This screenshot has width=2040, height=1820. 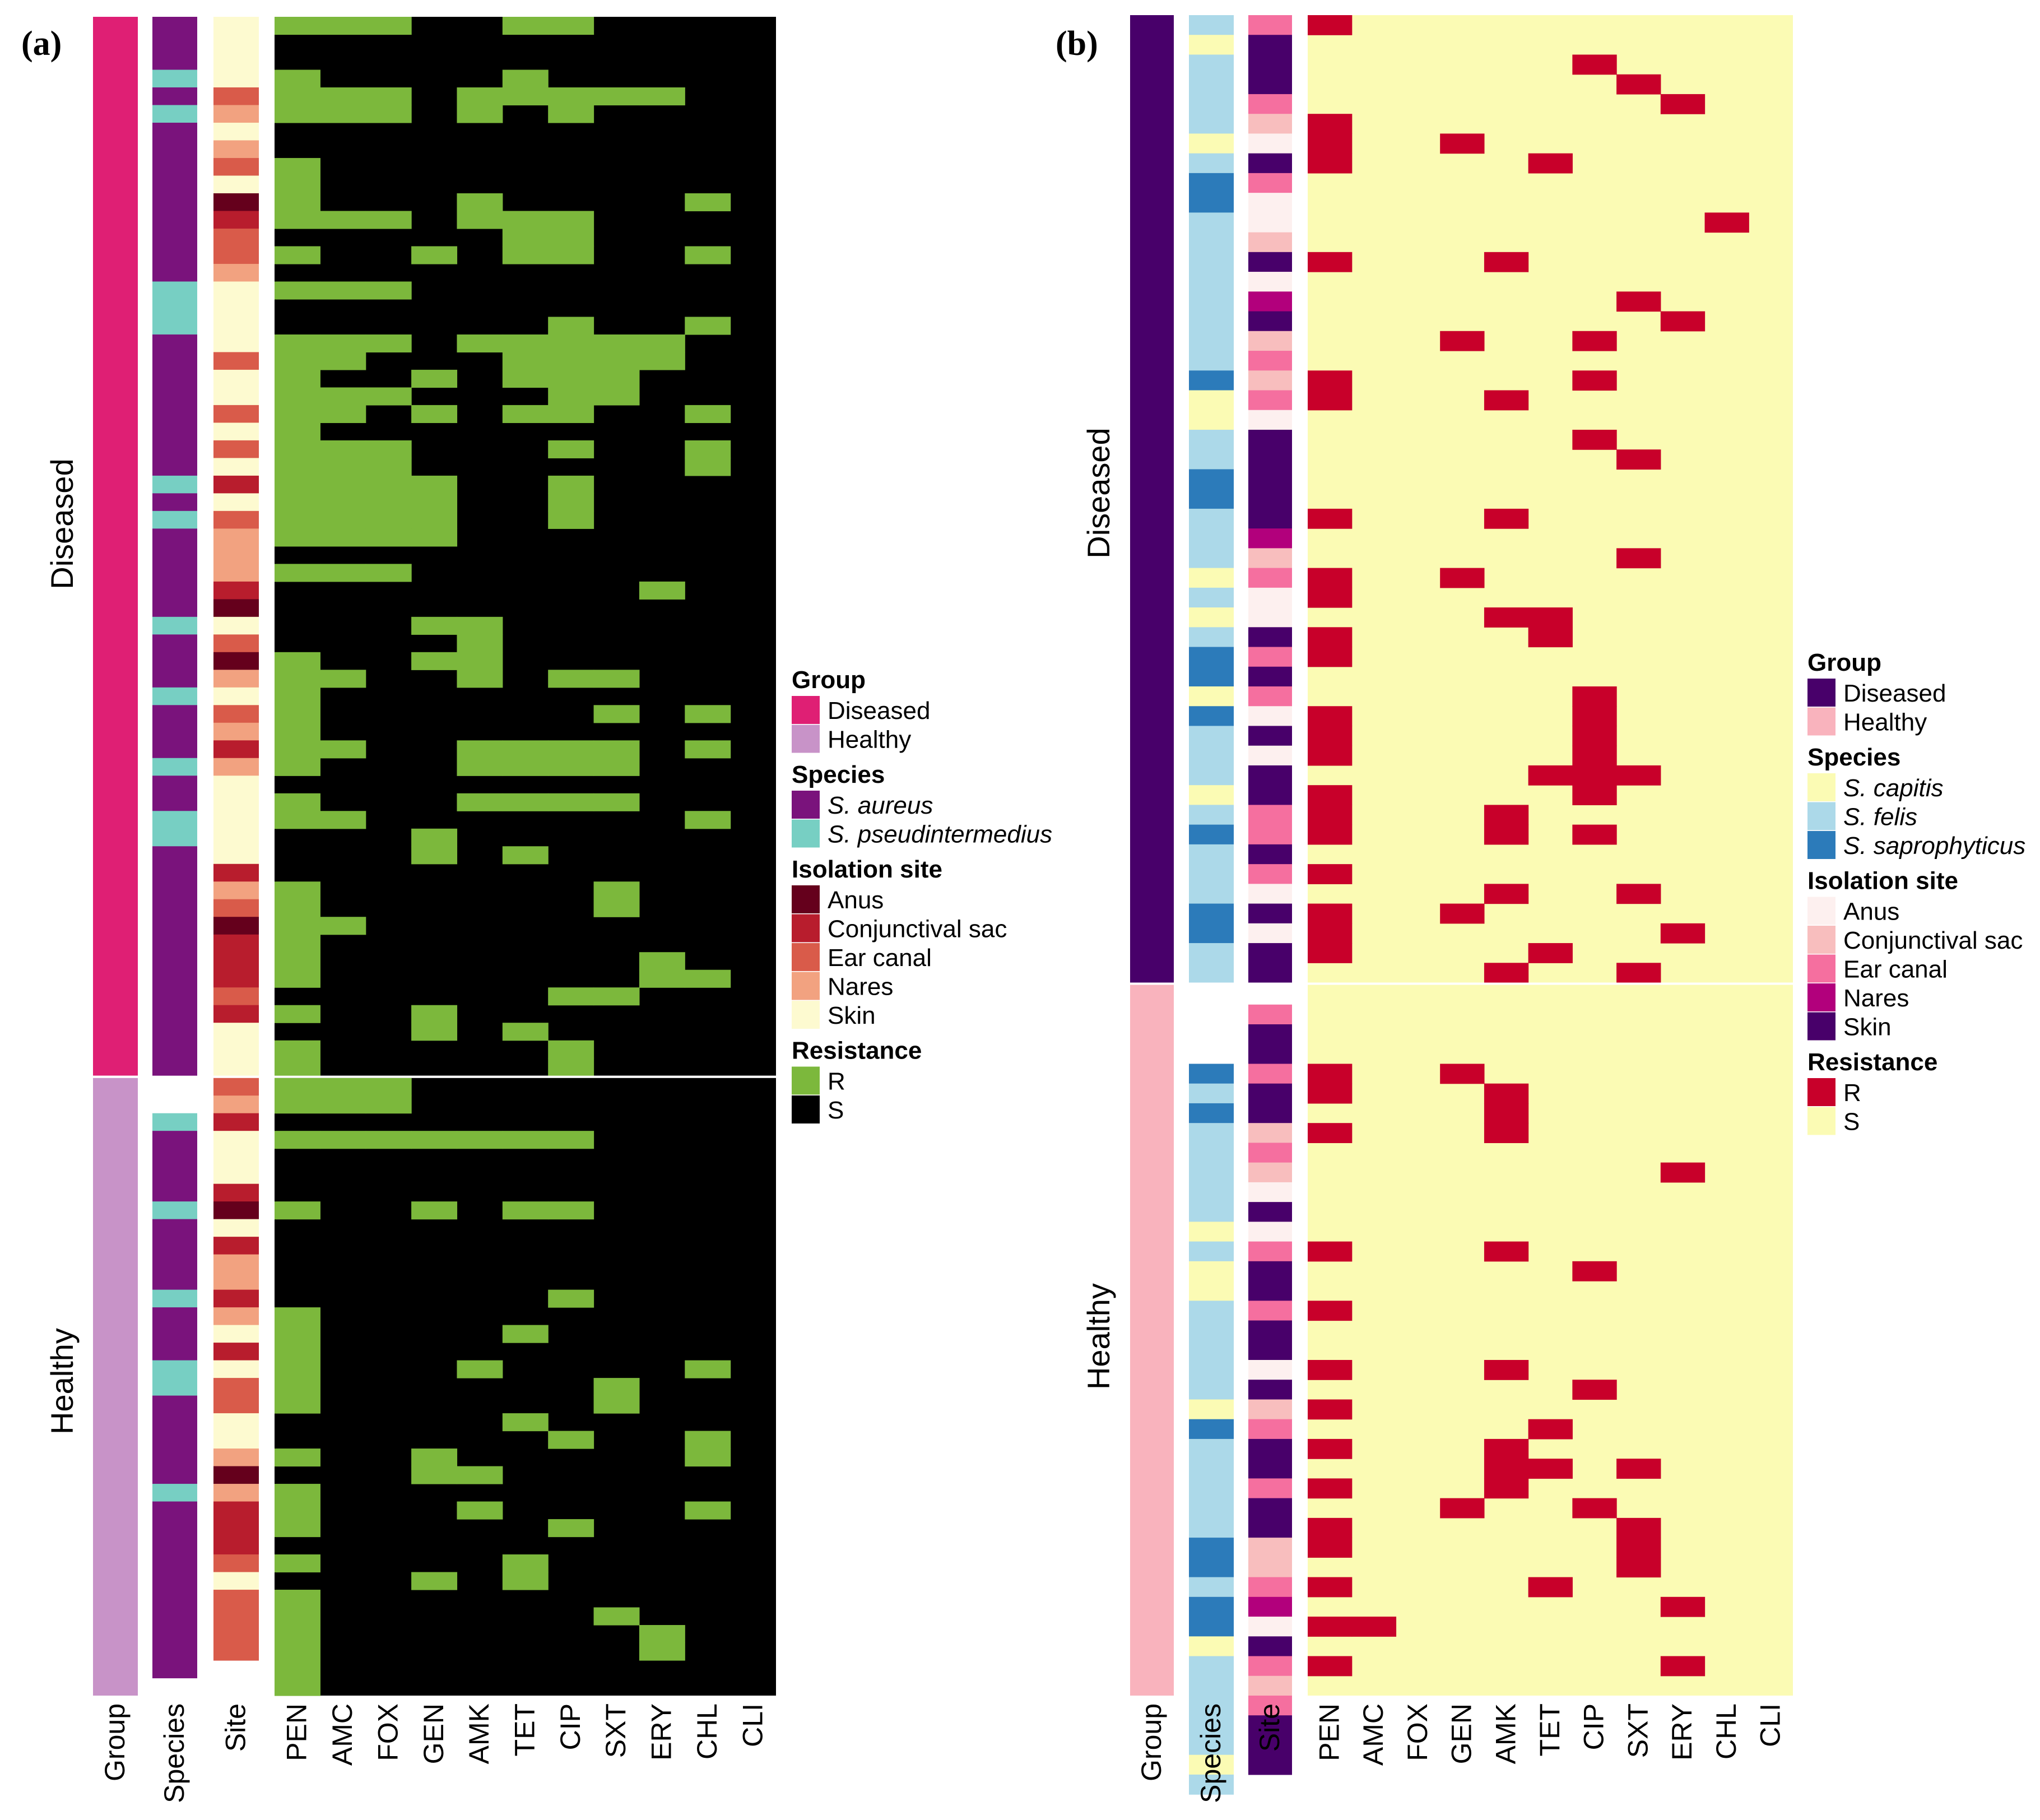 What do you see at coordinates (852, 1015) in the screenshot?
I see `legend-label: Skin` at bounding box center [852, 1015].